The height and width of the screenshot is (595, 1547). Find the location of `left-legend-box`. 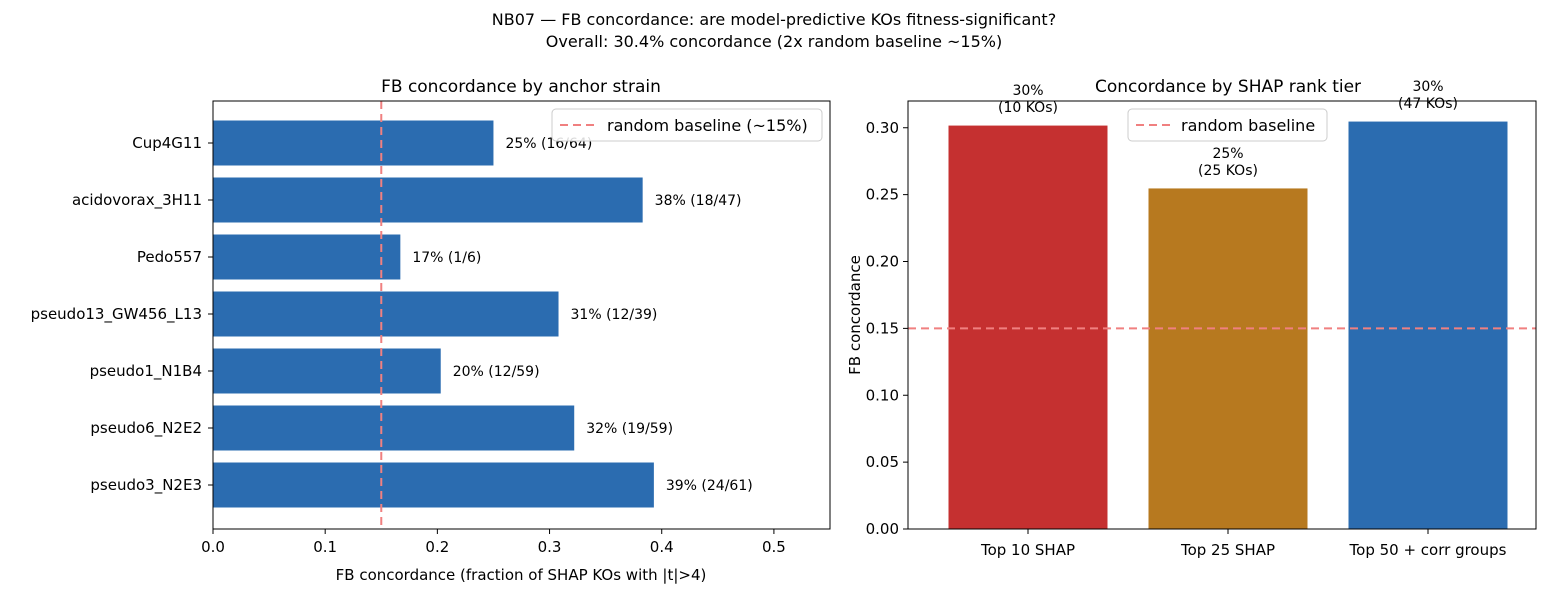

left-legend-box is located at coordinates (687, 125).